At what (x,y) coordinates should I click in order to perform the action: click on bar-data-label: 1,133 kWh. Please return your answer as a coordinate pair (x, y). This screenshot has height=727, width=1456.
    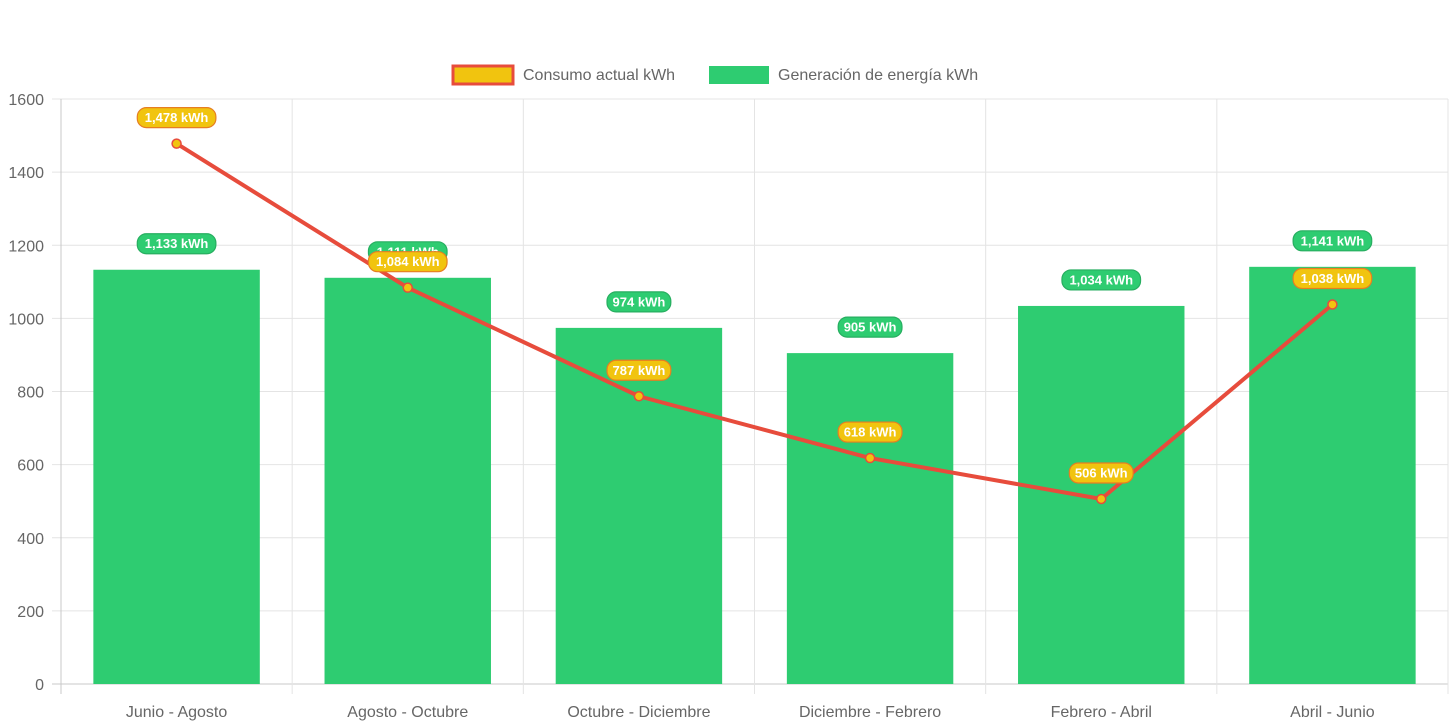
    Looking at the image, I should click on (177, 243).